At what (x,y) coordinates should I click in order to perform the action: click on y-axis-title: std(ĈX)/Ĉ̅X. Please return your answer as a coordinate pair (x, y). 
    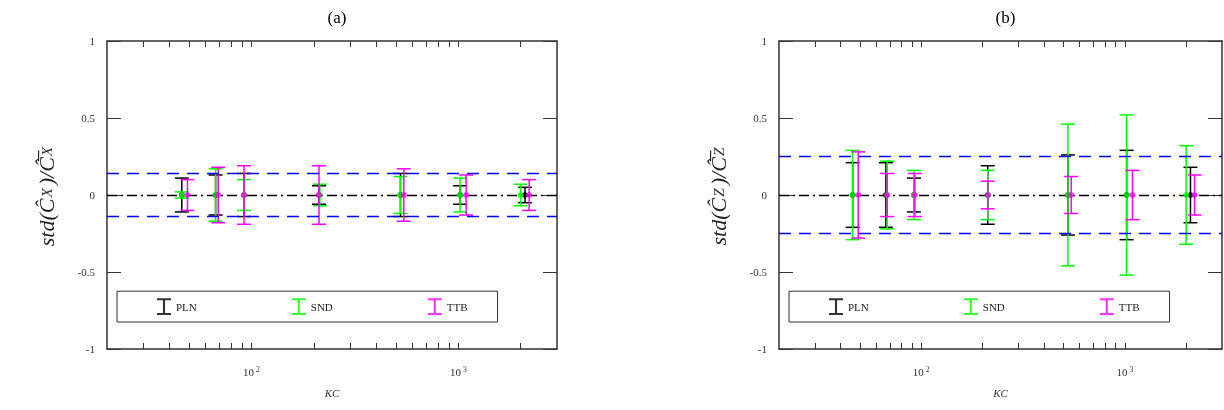
    Looking at the image, I should click on (46, 196).